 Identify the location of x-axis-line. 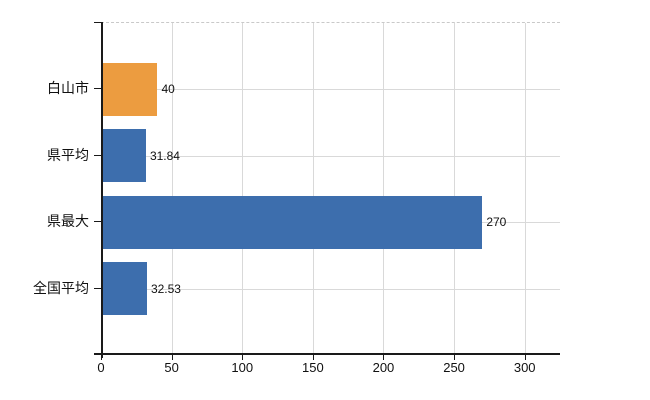
(327, 354).